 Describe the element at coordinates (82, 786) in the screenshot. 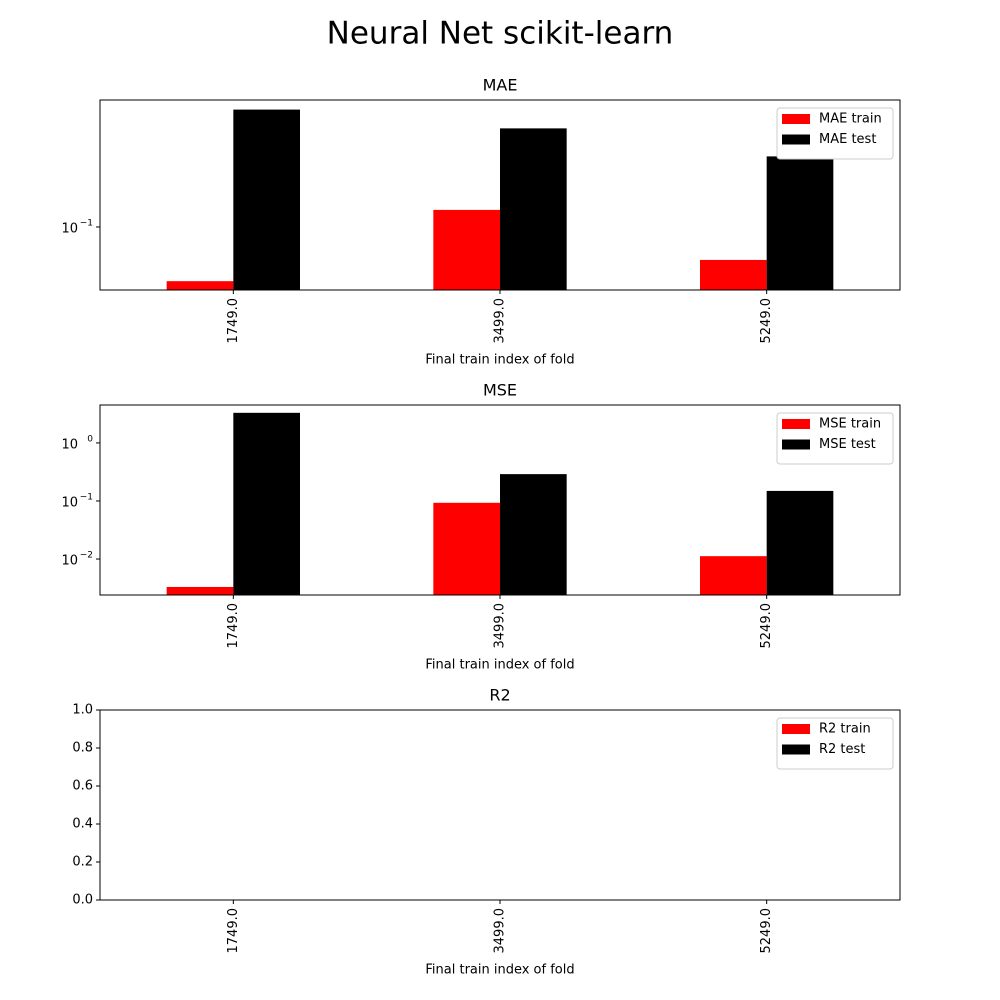

I see `y-tick-label: 0.6` at that location.